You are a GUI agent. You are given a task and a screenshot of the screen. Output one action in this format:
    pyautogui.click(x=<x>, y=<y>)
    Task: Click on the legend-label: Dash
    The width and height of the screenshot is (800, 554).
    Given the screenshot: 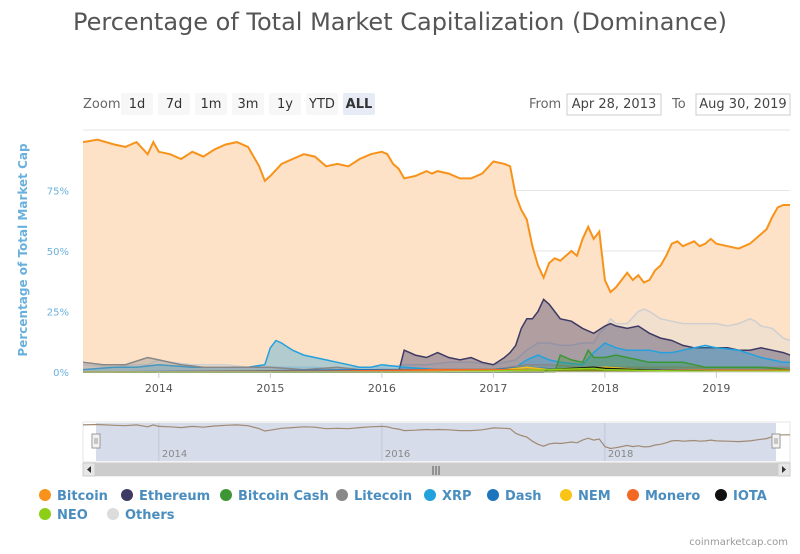 What is the action you would take?
    pyautogui.click(x=523, y=496)
    